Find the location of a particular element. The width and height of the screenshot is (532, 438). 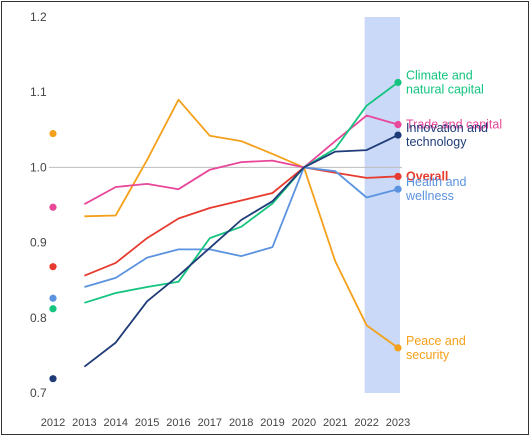

highlight-band is located at coordinates (382, 205).